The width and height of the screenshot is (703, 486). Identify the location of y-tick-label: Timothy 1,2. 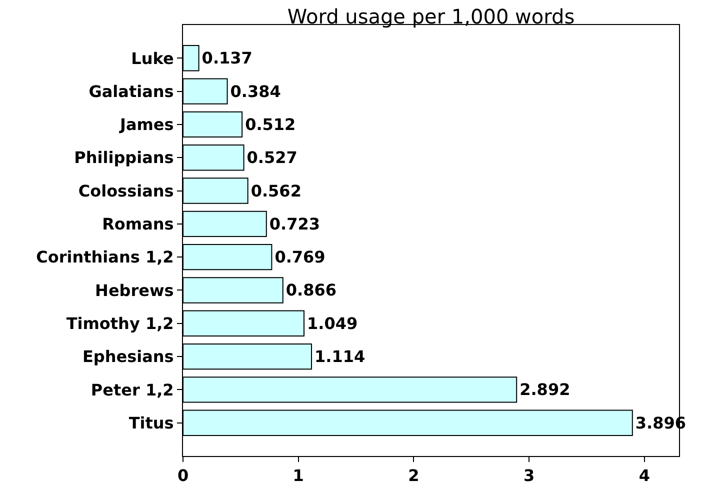
(120, 323).